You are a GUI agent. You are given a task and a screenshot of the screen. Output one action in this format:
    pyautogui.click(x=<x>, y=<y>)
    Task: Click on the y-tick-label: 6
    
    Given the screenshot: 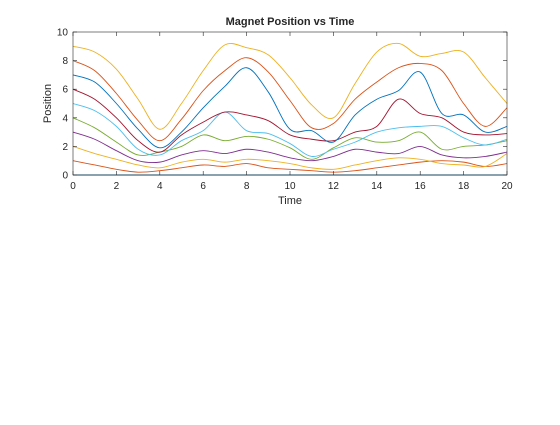 What is the action you would take?
    pyautogui.click(x=65, y=90)
    